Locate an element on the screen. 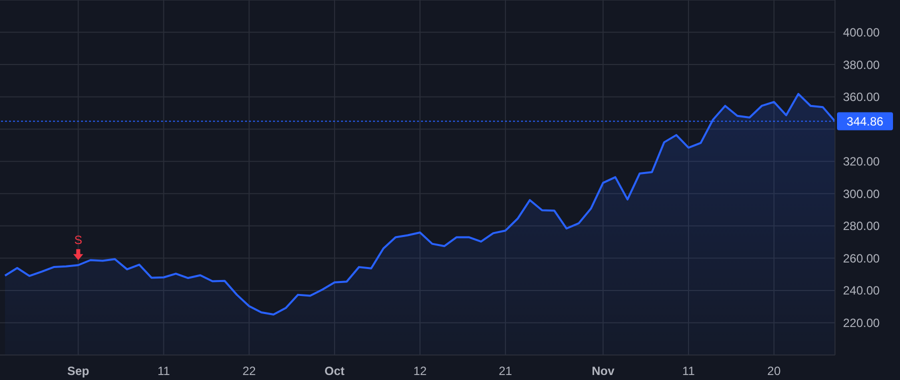 The height and width of the screenshot is (380, 900). y-tick-label: 260.00 is located at coordinates (861, 258).